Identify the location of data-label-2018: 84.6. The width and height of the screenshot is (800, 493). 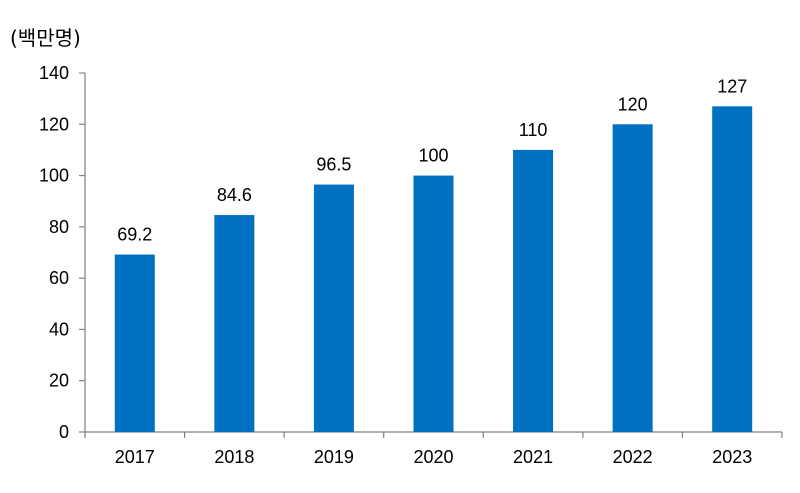
(234, 195).